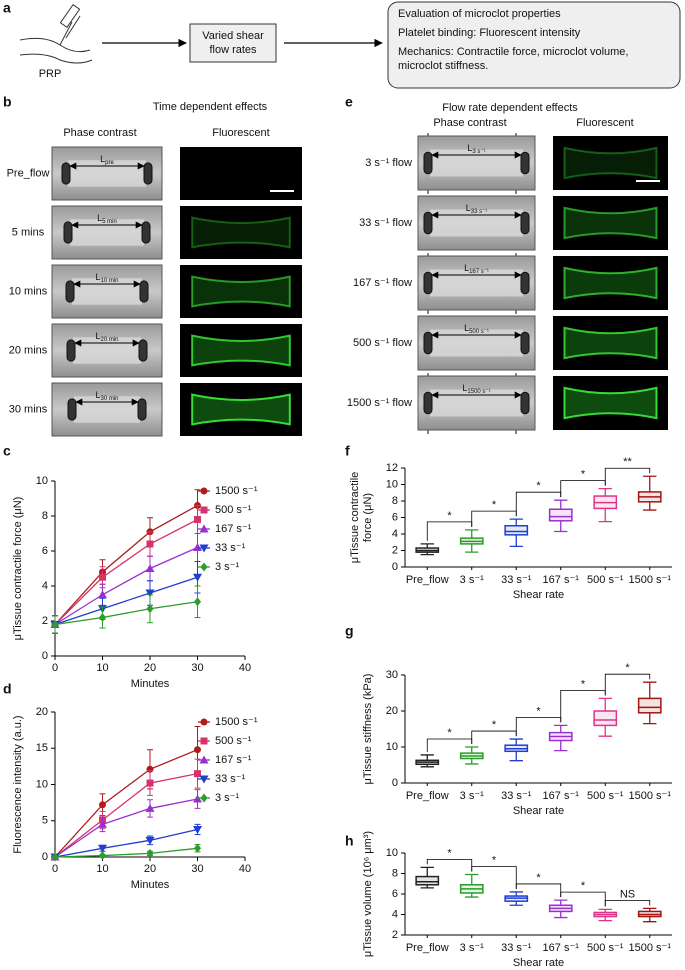 The image size is (685, 970). What do you see at coordinates (110, 281) in the screenshot?
I see `length-subscript: 10 min` at bounding box center [110, 281].